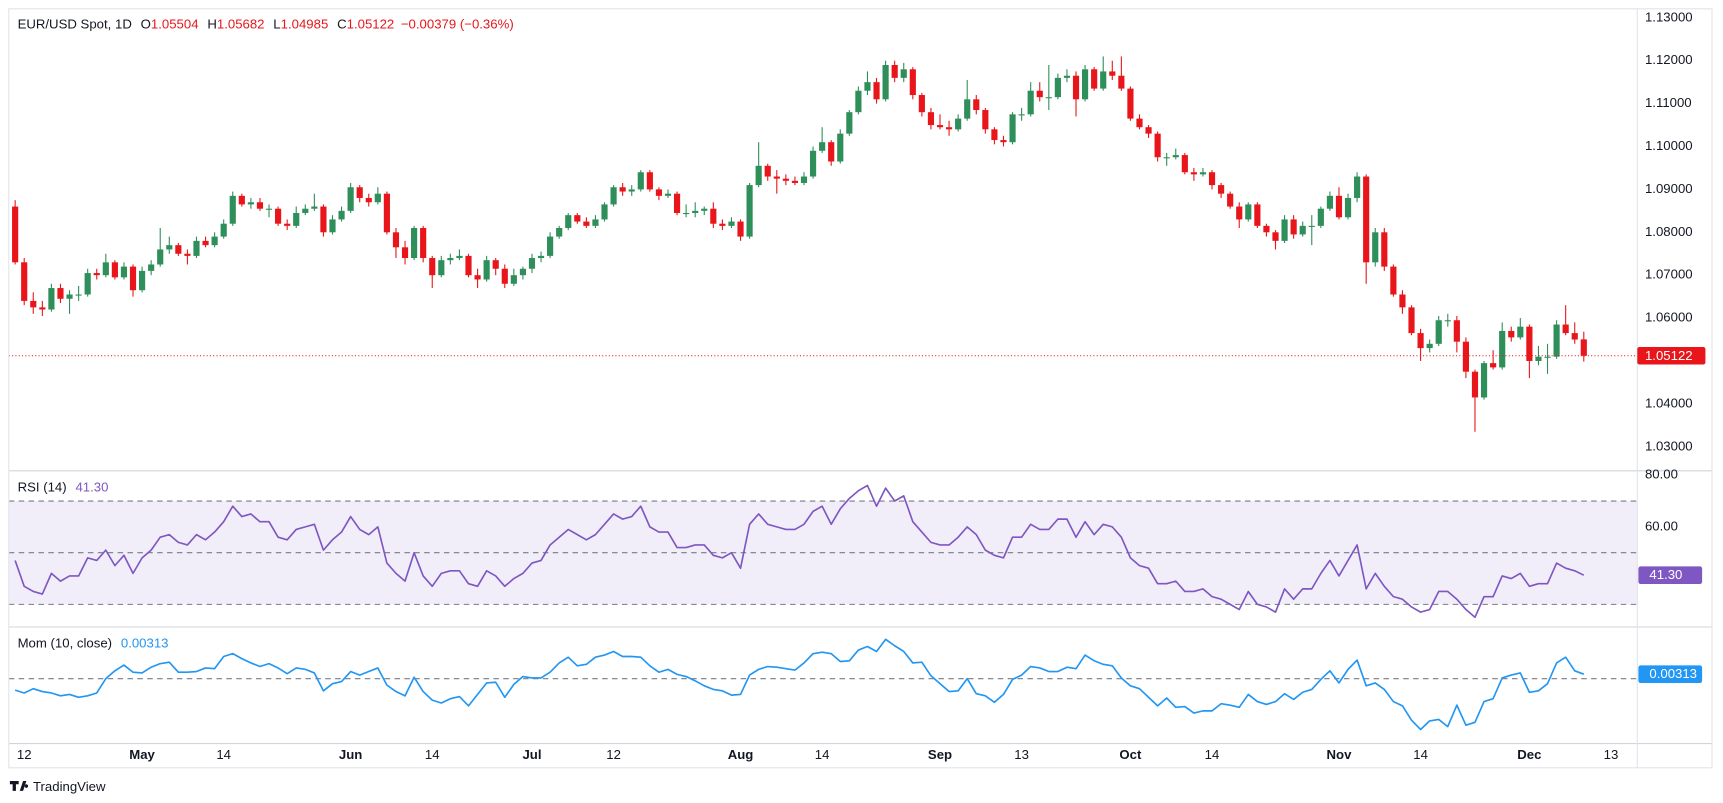 The image size is (1723, 803). What do you see at coordinates (1673, 673) in the screenshot?
I see `last-value-label: 0.00313` at bounding box center [1673, 673].